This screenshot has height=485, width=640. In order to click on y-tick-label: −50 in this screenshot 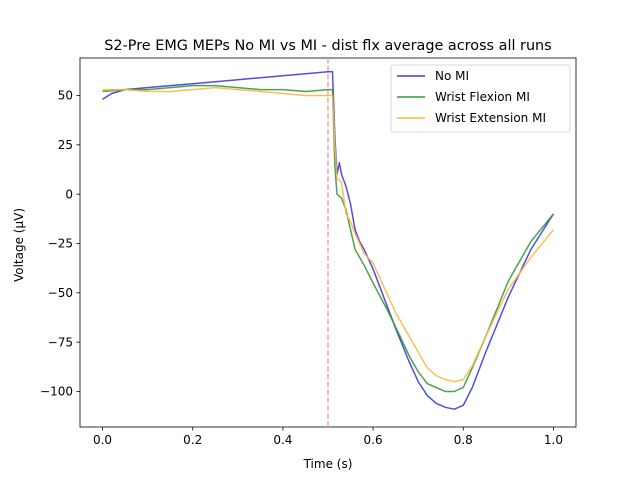, I will do `click(60, 293)`.